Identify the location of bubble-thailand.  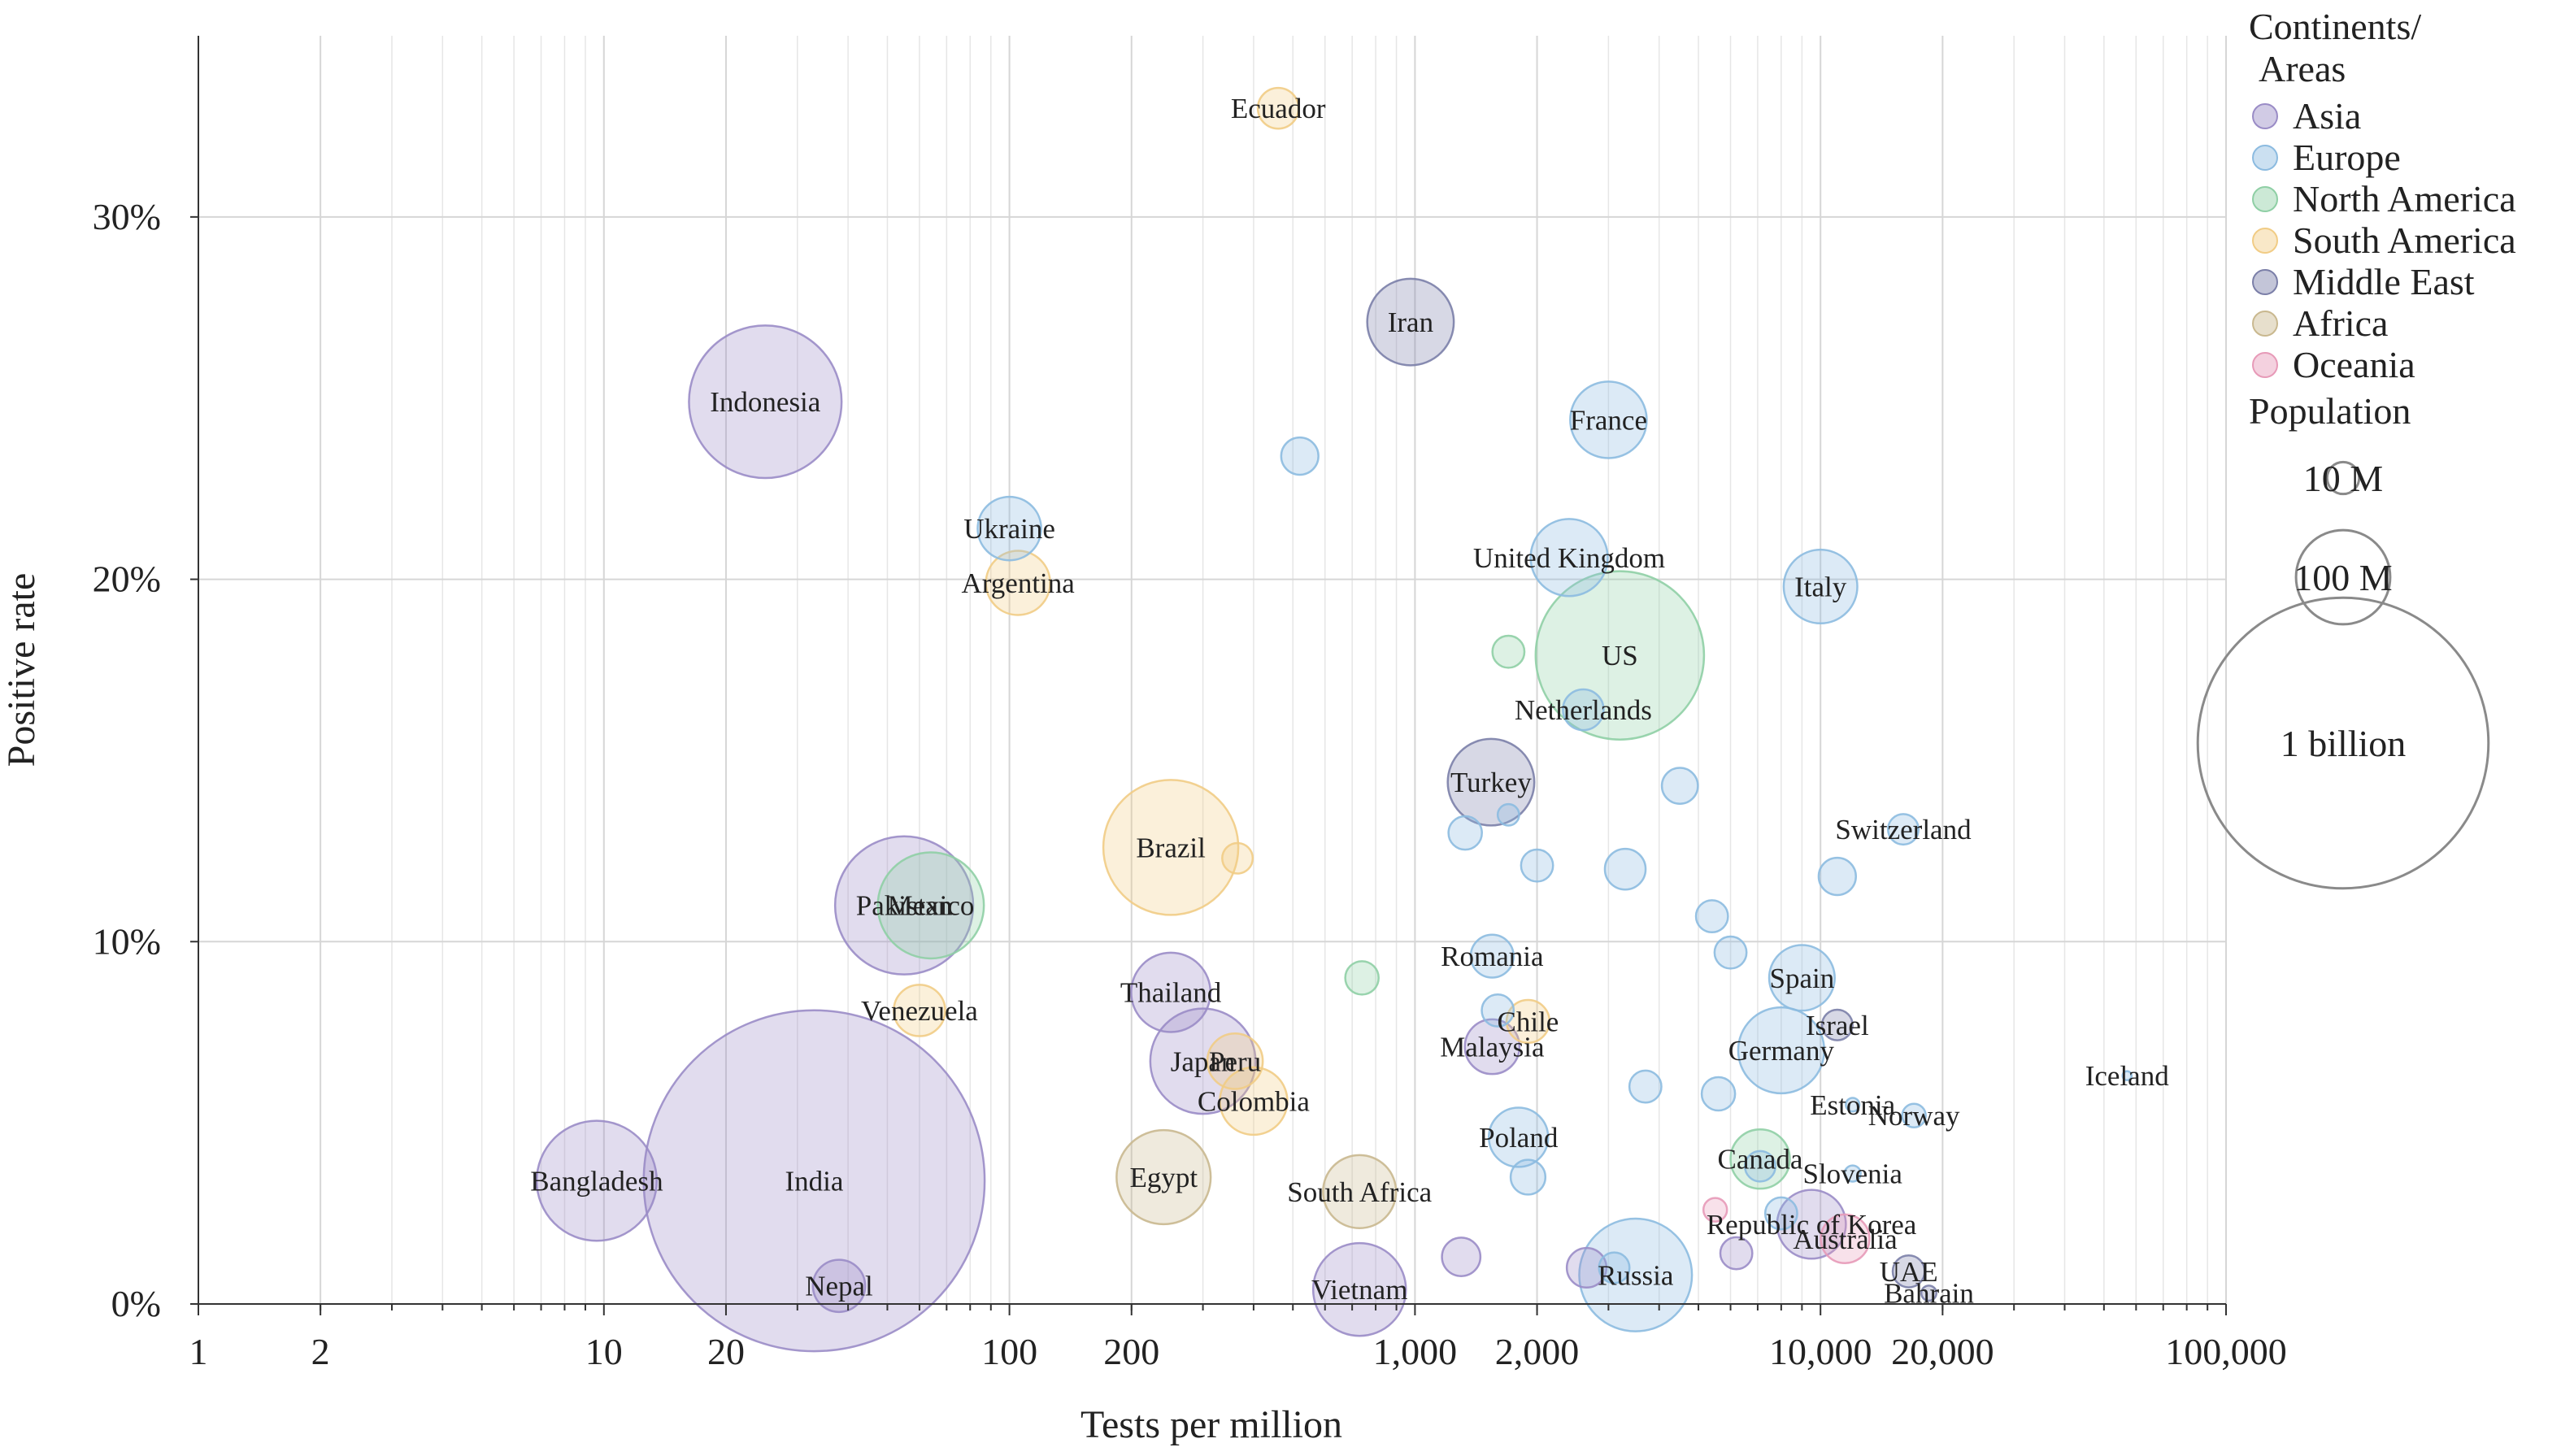
(1171, 992).